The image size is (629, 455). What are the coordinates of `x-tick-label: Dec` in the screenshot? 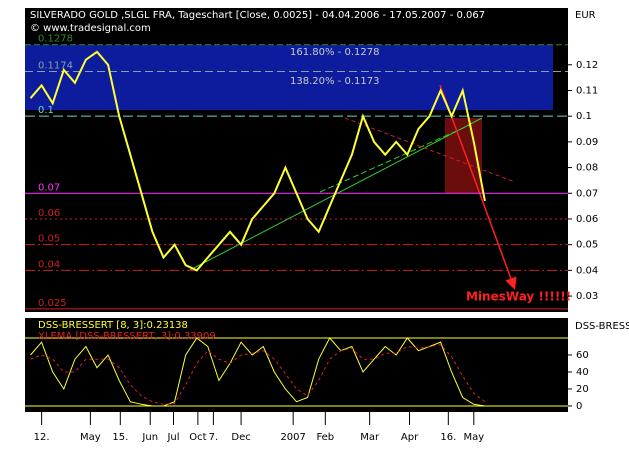 It's located at (240, 437).